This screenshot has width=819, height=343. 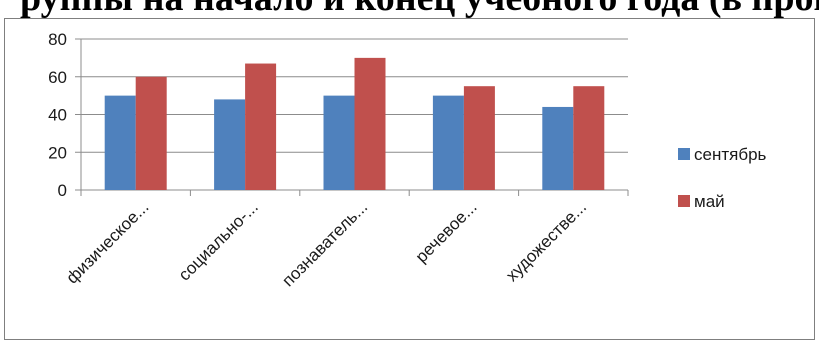 What do you see at coordinates (730, 154) in the screenshot?
I see `legend-label: сентябрь` at bounding box center [730, 154].